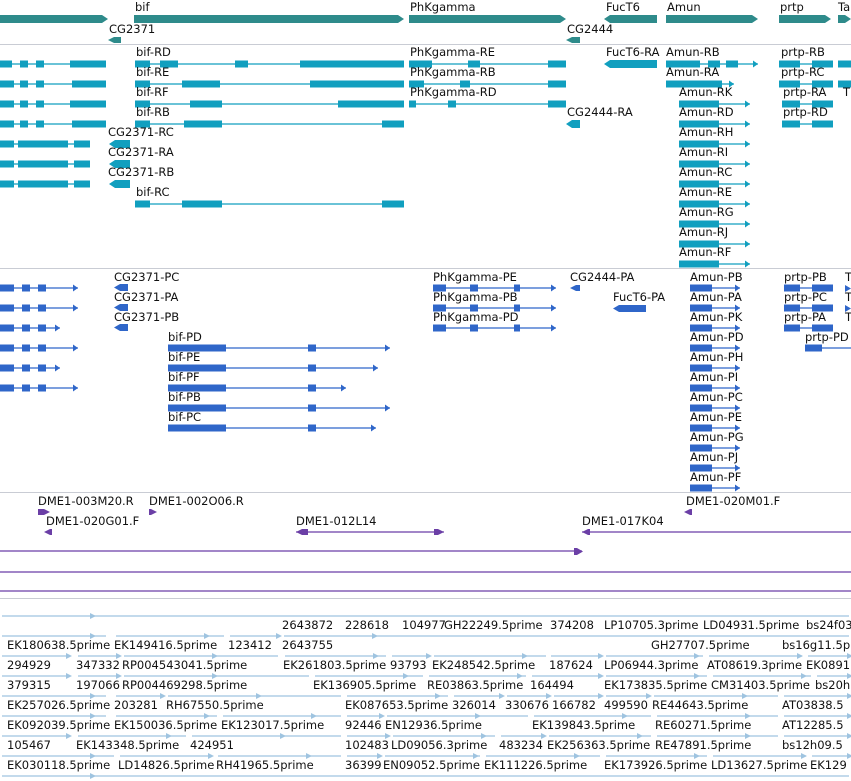 The width and height of the screenshot is (851, 781). Describe the element at coordinates (716, 477) in the screenshot. I see `protein-label-amun-pf: Amun-PF` at that location.